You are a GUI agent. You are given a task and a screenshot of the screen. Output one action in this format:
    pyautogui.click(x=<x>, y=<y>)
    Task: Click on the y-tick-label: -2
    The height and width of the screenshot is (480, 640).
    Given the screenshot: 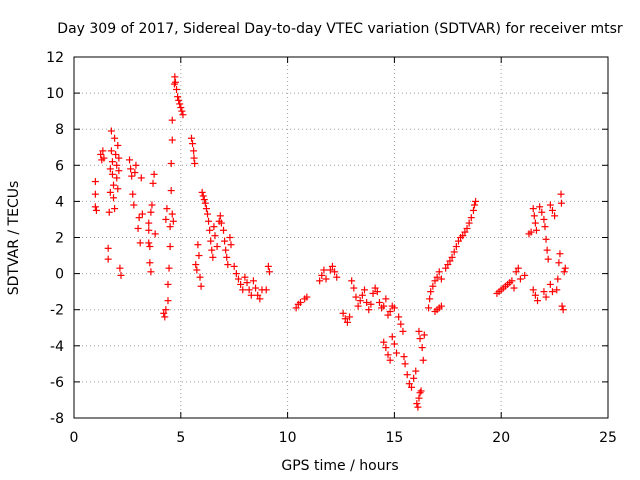 What is the action you would take?
    pyautogui.click(x=57, y=311)
    